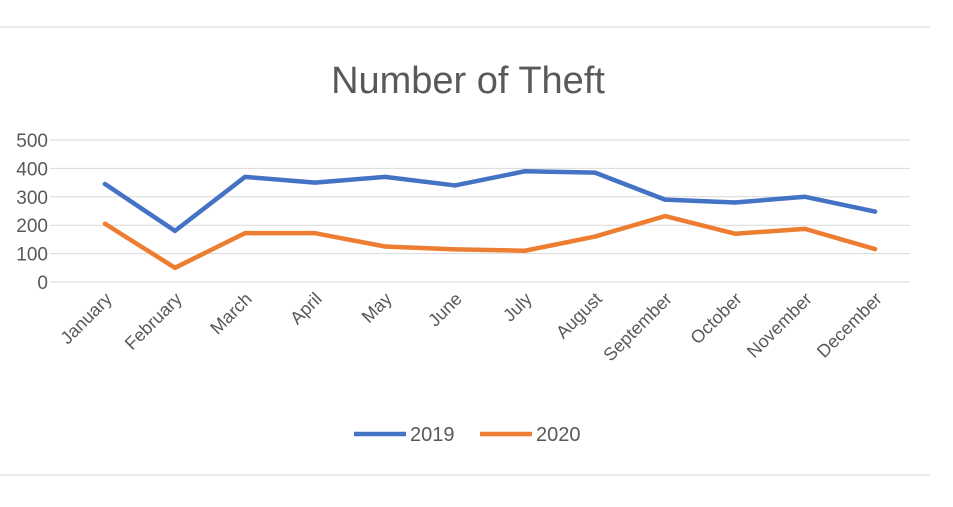  I want to click on y-tick-label: 100, so click(32, 255).